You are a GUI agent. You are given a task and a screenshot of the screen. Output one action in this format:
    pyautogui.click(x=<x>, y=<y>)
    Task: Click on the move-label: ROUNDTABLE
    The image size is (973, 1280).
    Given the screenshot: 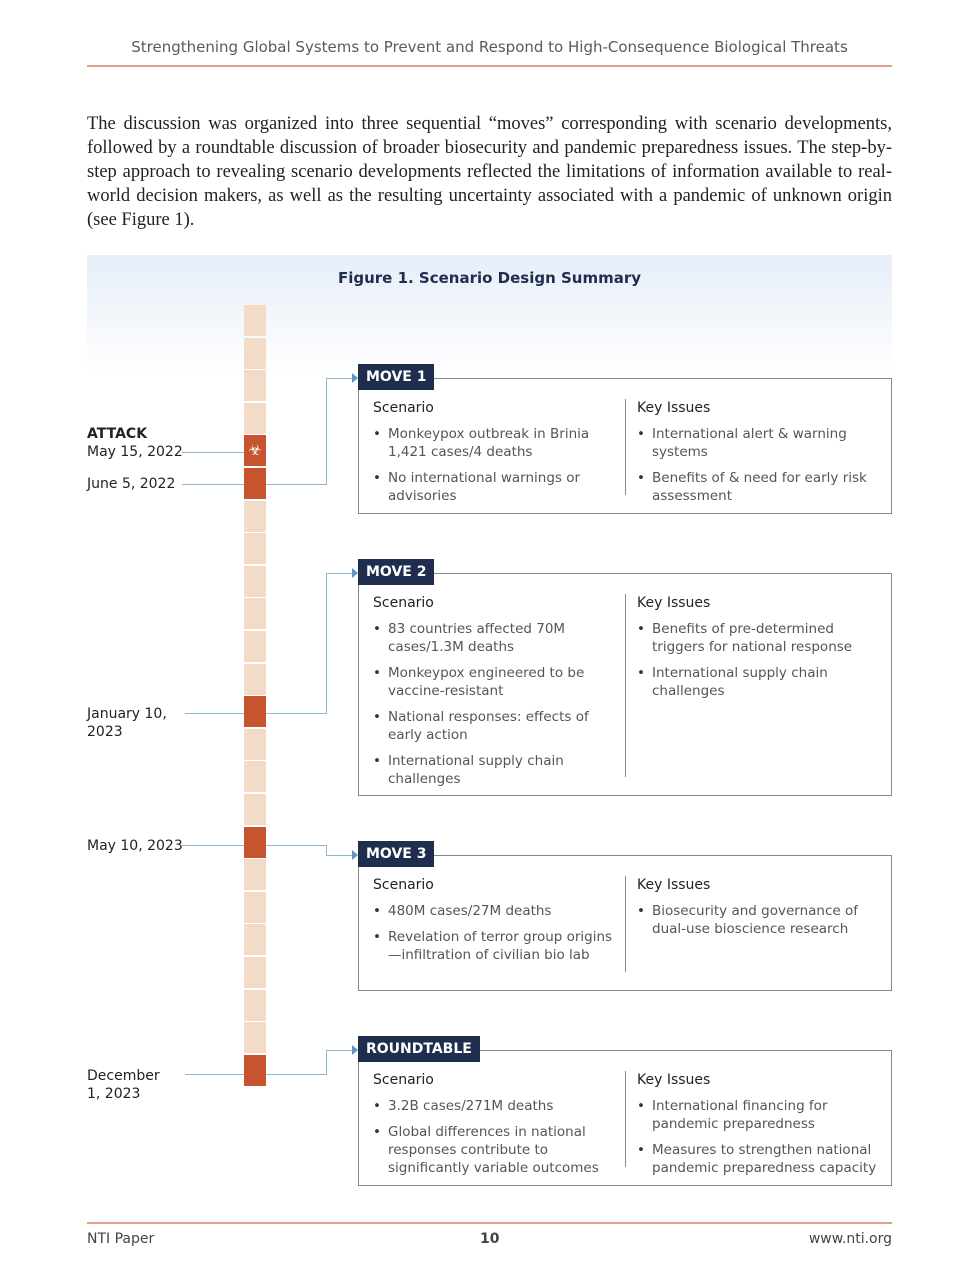 What is the action you would take?
    pyautogui.click(x=419, y=1049)
    